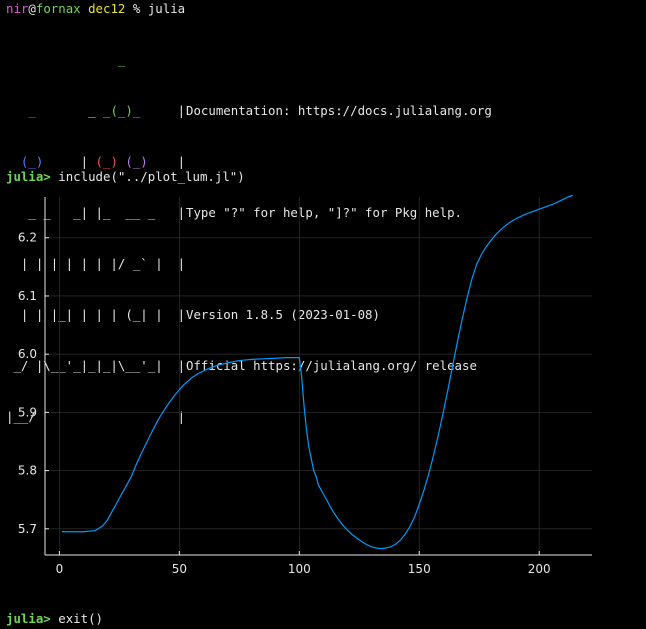 Image resolution: width=646 pixels, height=629 pixels. What do you see at coordinates (103, 161) in the screenshot?
I see `logo-line: (_) | (_) (_) |` at bounding box center [103, 161].